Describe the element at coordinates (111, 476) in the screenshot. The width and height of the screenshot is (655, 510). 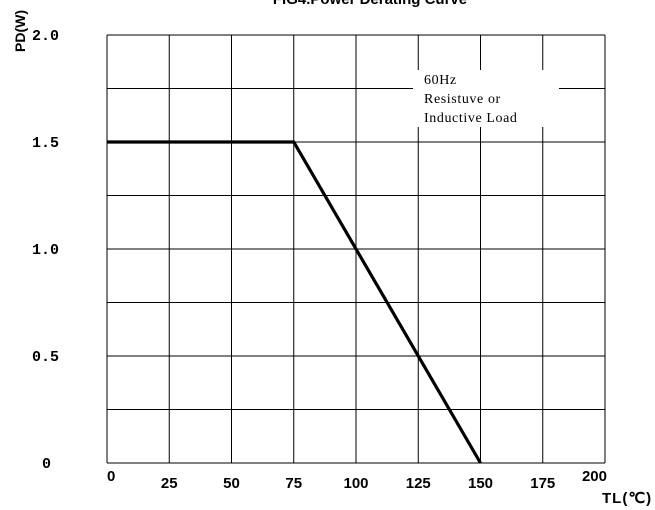
I see `x-tick-label: 0` at that location.